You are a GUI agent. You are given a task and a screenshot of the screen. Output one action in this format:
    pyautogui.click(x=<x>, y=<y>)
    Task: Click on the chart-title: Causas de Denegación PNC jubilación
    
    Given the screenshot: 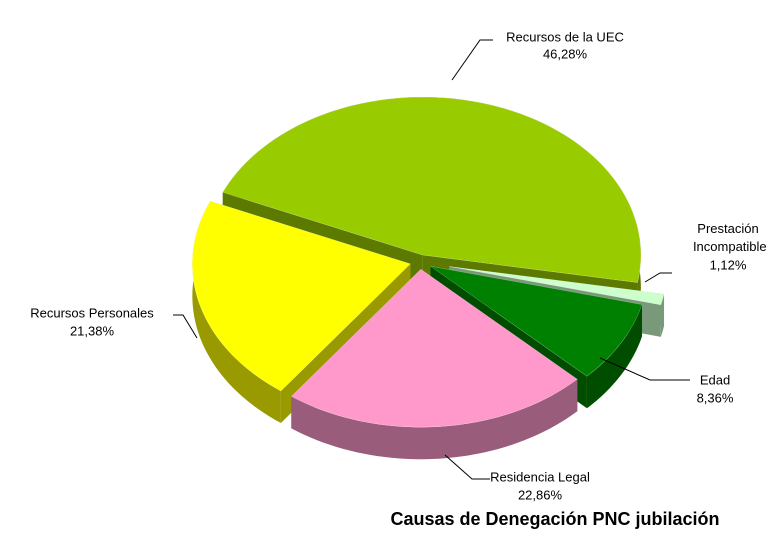 What is the action you would take?
    pyautogui.click(x=554, y=519)
    